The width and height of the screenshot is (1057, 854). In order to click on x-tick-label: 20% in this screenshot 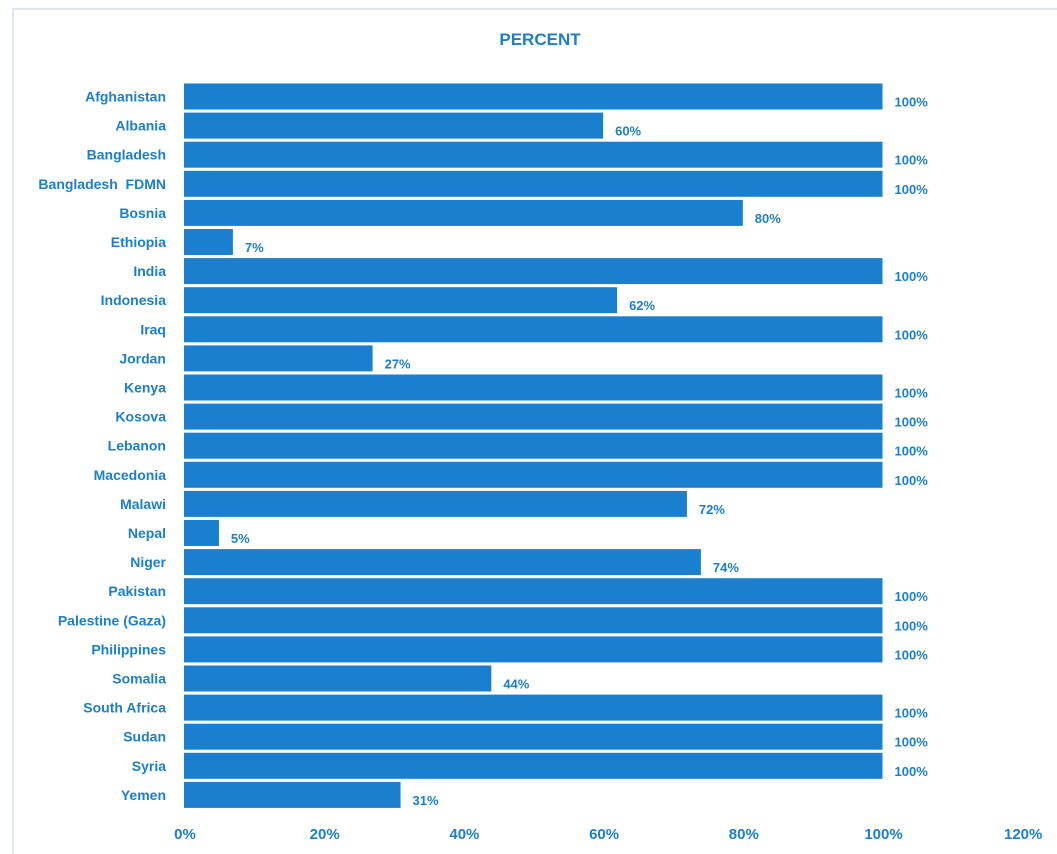, I will do `click(325, 834)`.